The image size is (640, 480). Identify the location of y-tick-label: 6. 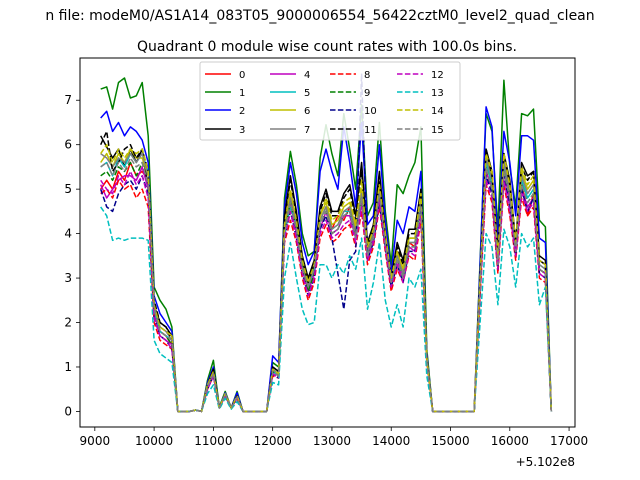
(68, 145).